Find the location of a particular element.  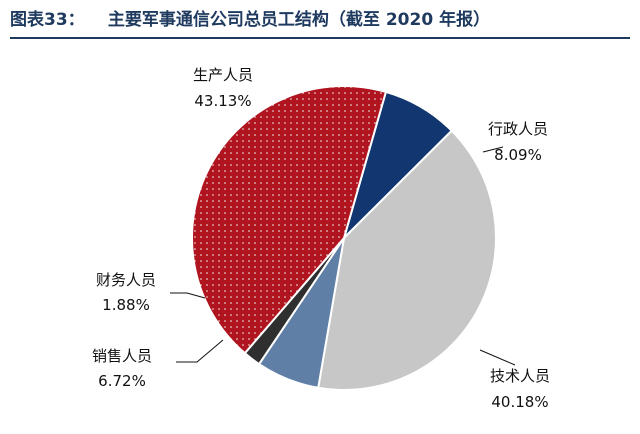

leader-line-admin is located at coordinates (493, 149).